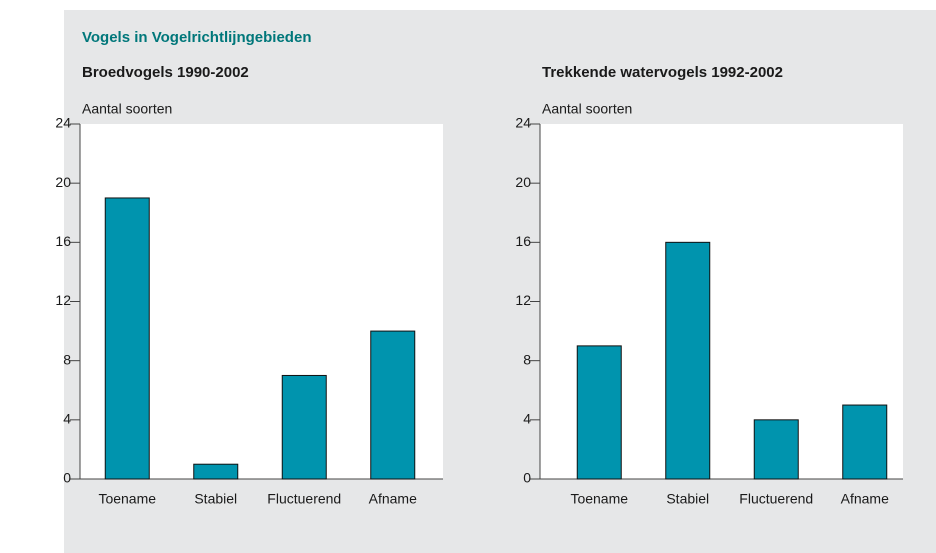 This screenshot has height=553, width=936. Describe the element at coordinates (165, 72) in the screenshot. I see `chart-title: Broedvogels 1990-2002` at that location.